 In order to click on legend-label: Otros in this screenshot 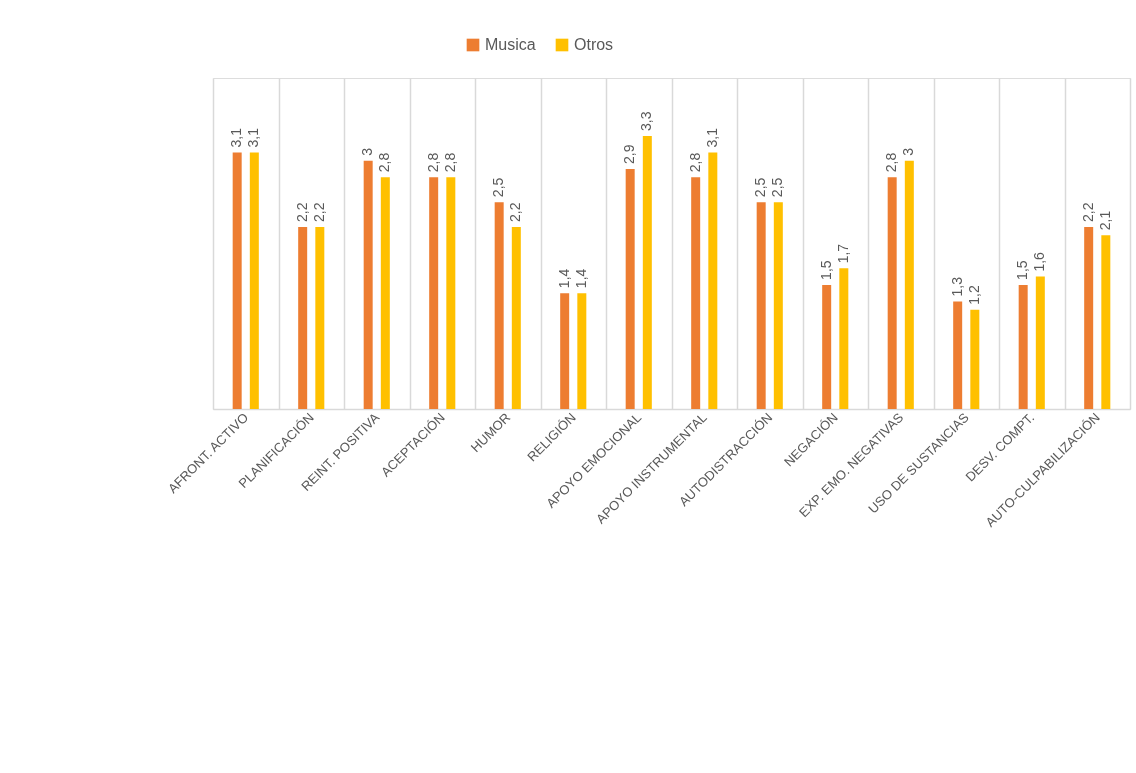, I will do `click(594, 44)`.